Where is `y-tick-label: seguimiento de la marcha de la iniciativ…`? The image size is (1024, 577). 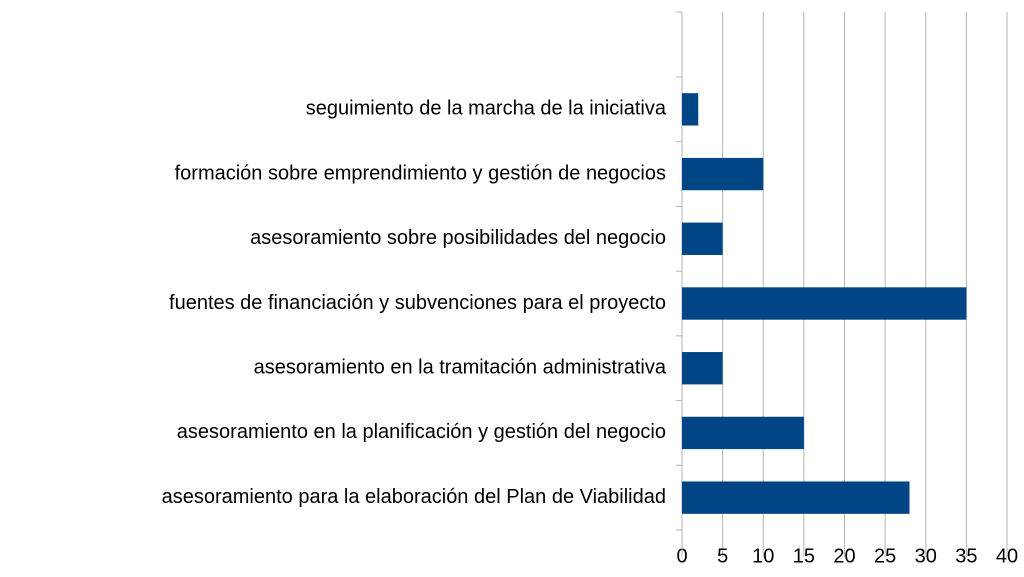
y-tick-label: seguimiento de la marcha de la iniciativ… is located at coordinates (486, 109).